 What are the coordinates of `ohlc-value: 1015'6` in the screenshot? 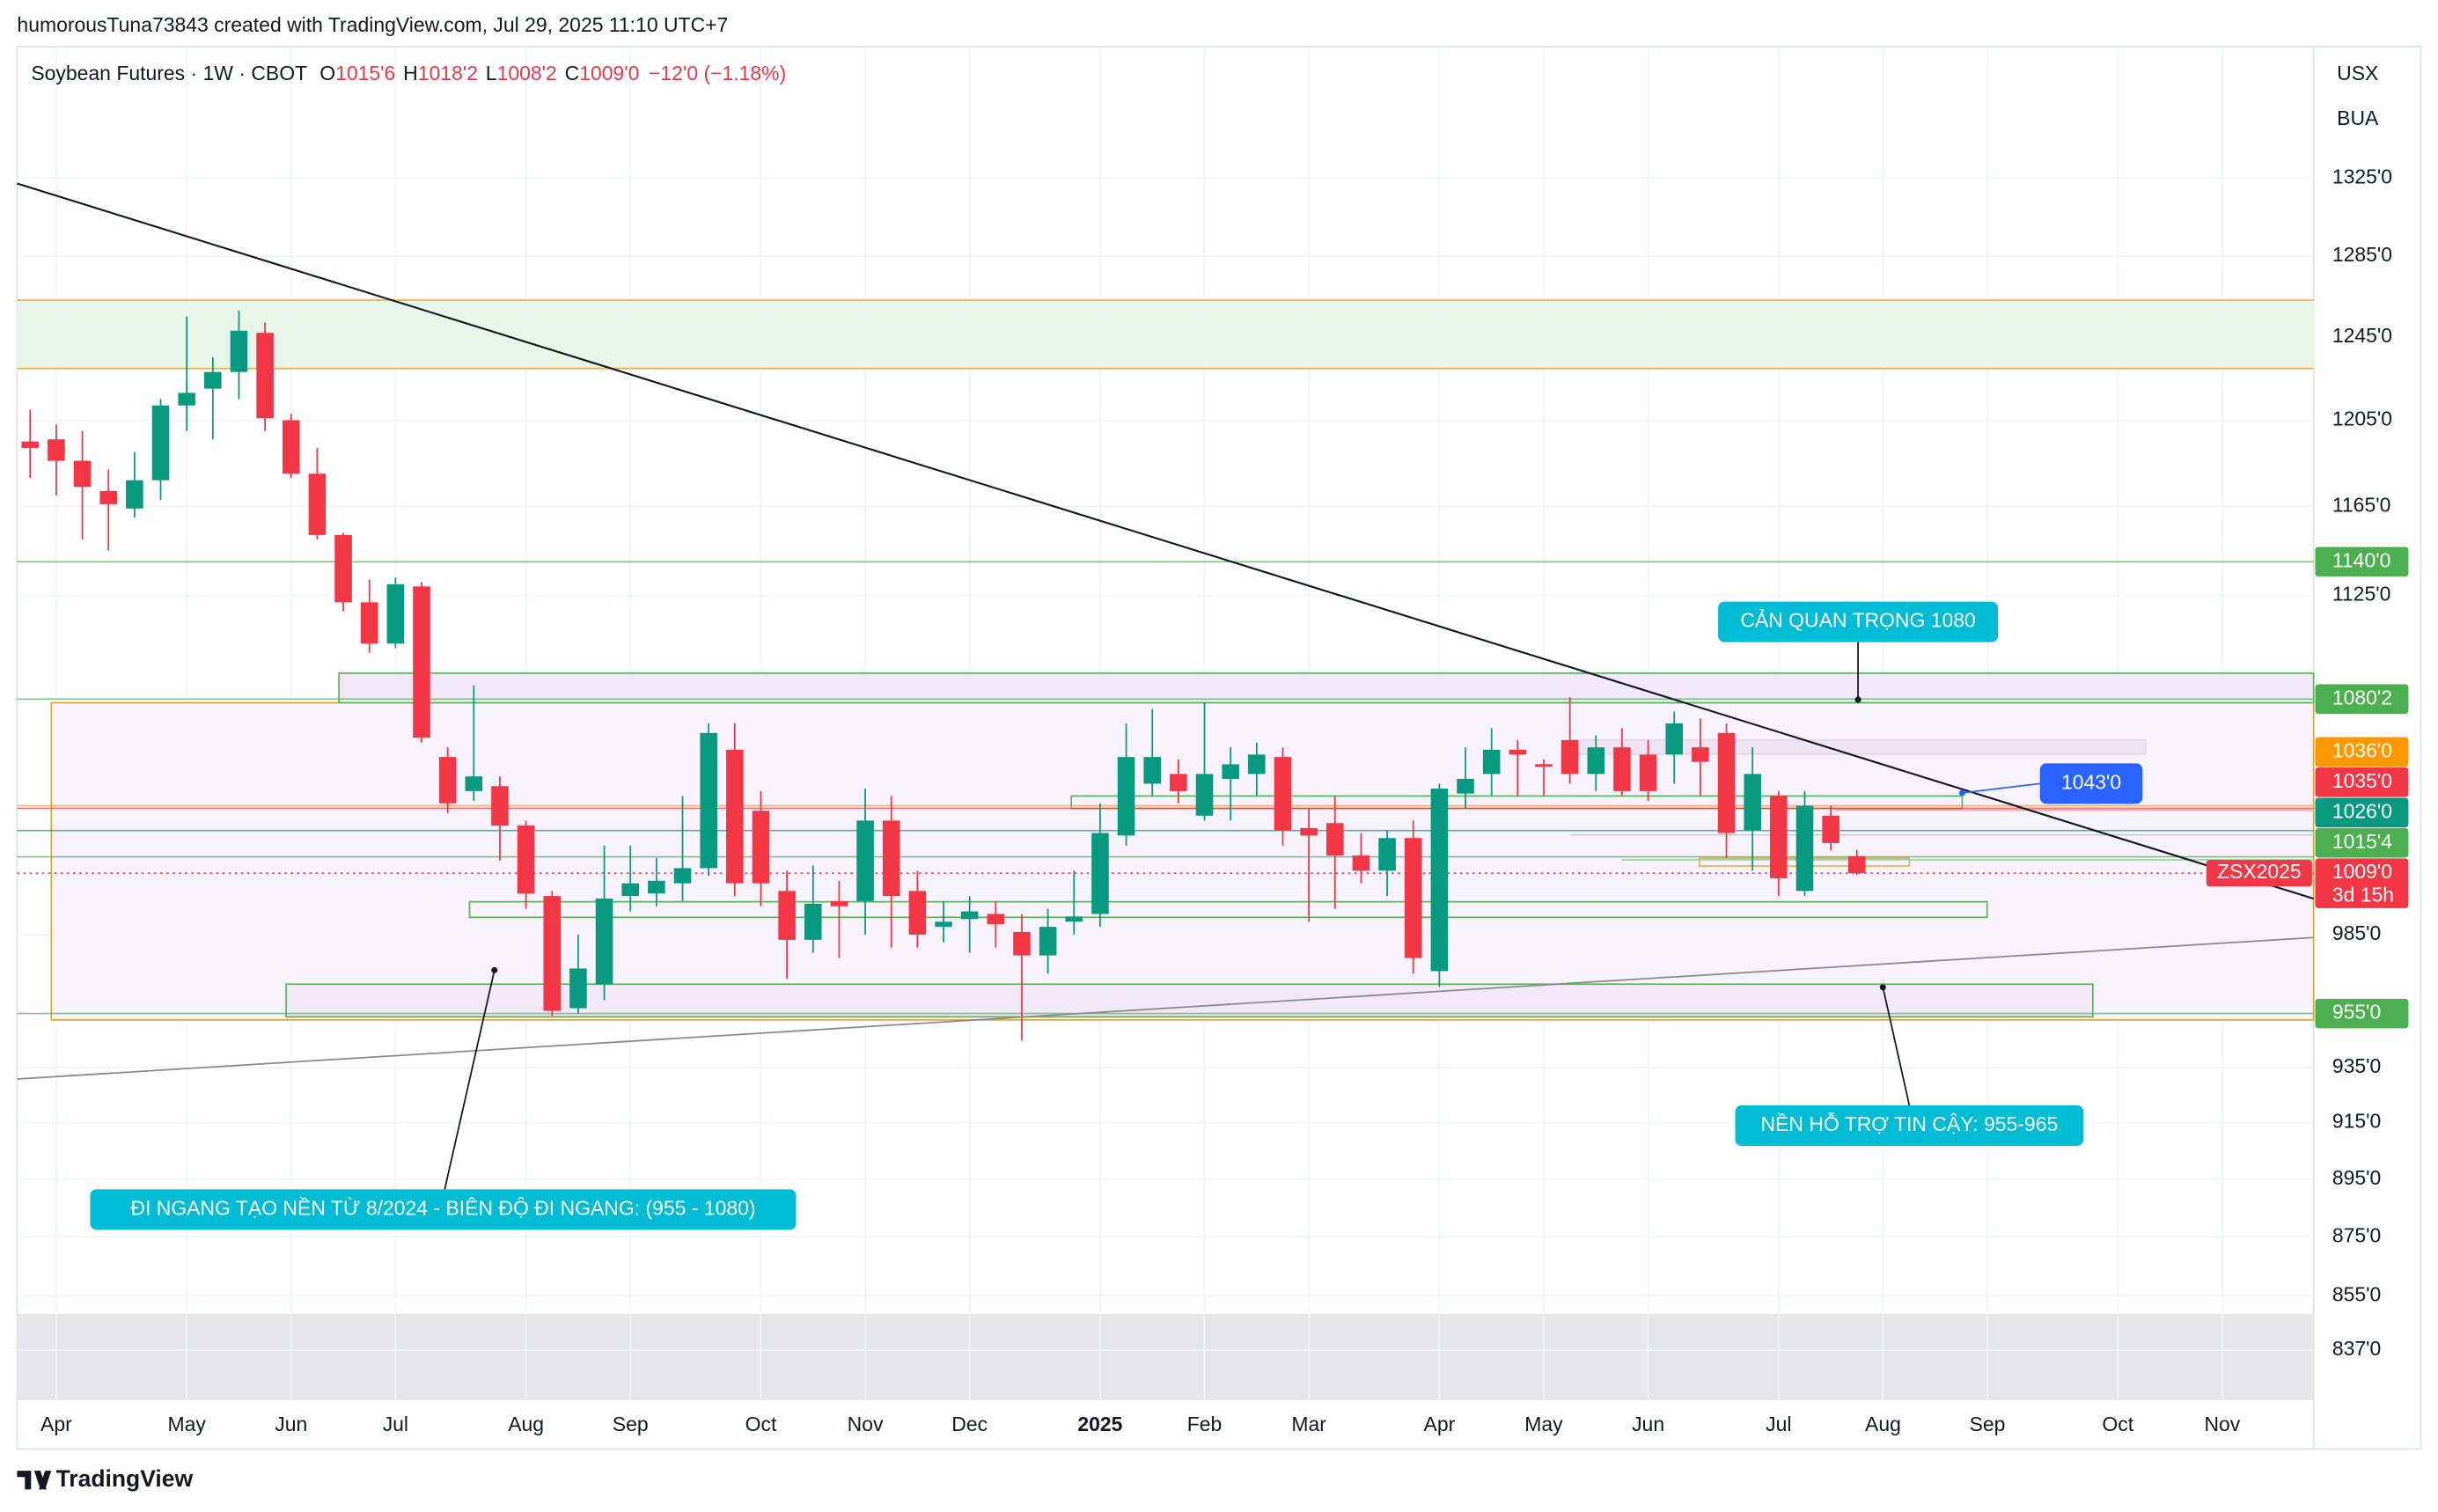 It's located at (365, 73).